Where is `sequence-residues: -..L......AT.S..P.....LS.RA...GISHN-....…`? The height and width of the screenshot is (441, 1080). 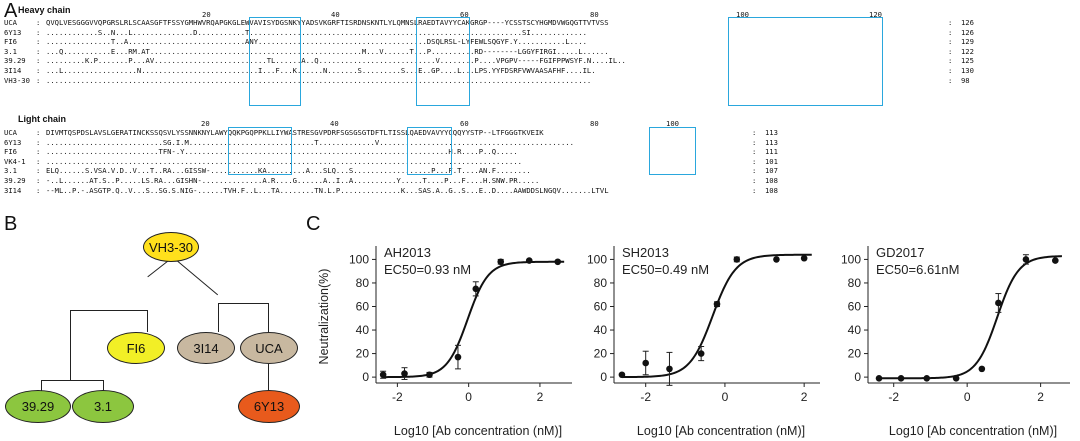 sequence-residues: -..L......AT.S..P.....LS.RA...GISHN-....… is located at coordinates (293, 180).